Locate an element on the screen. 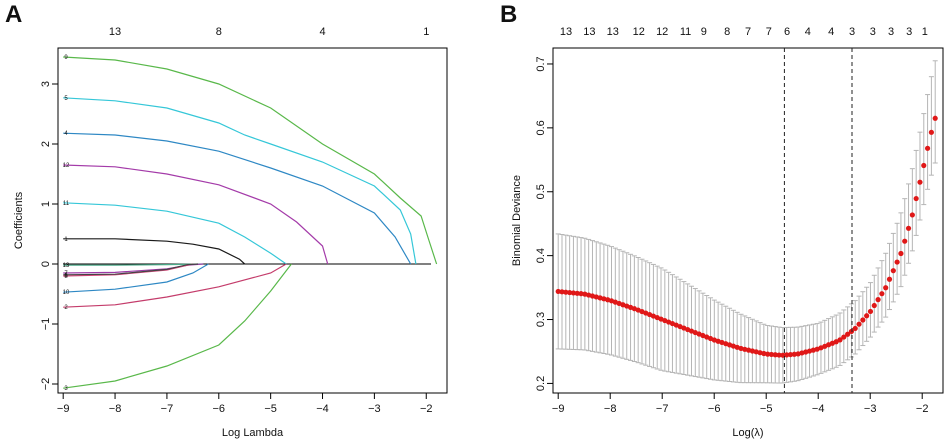 The width and height of the screenshot is (945, 446). y-tick-label: 0.6 is located at coordinates (541, 127).